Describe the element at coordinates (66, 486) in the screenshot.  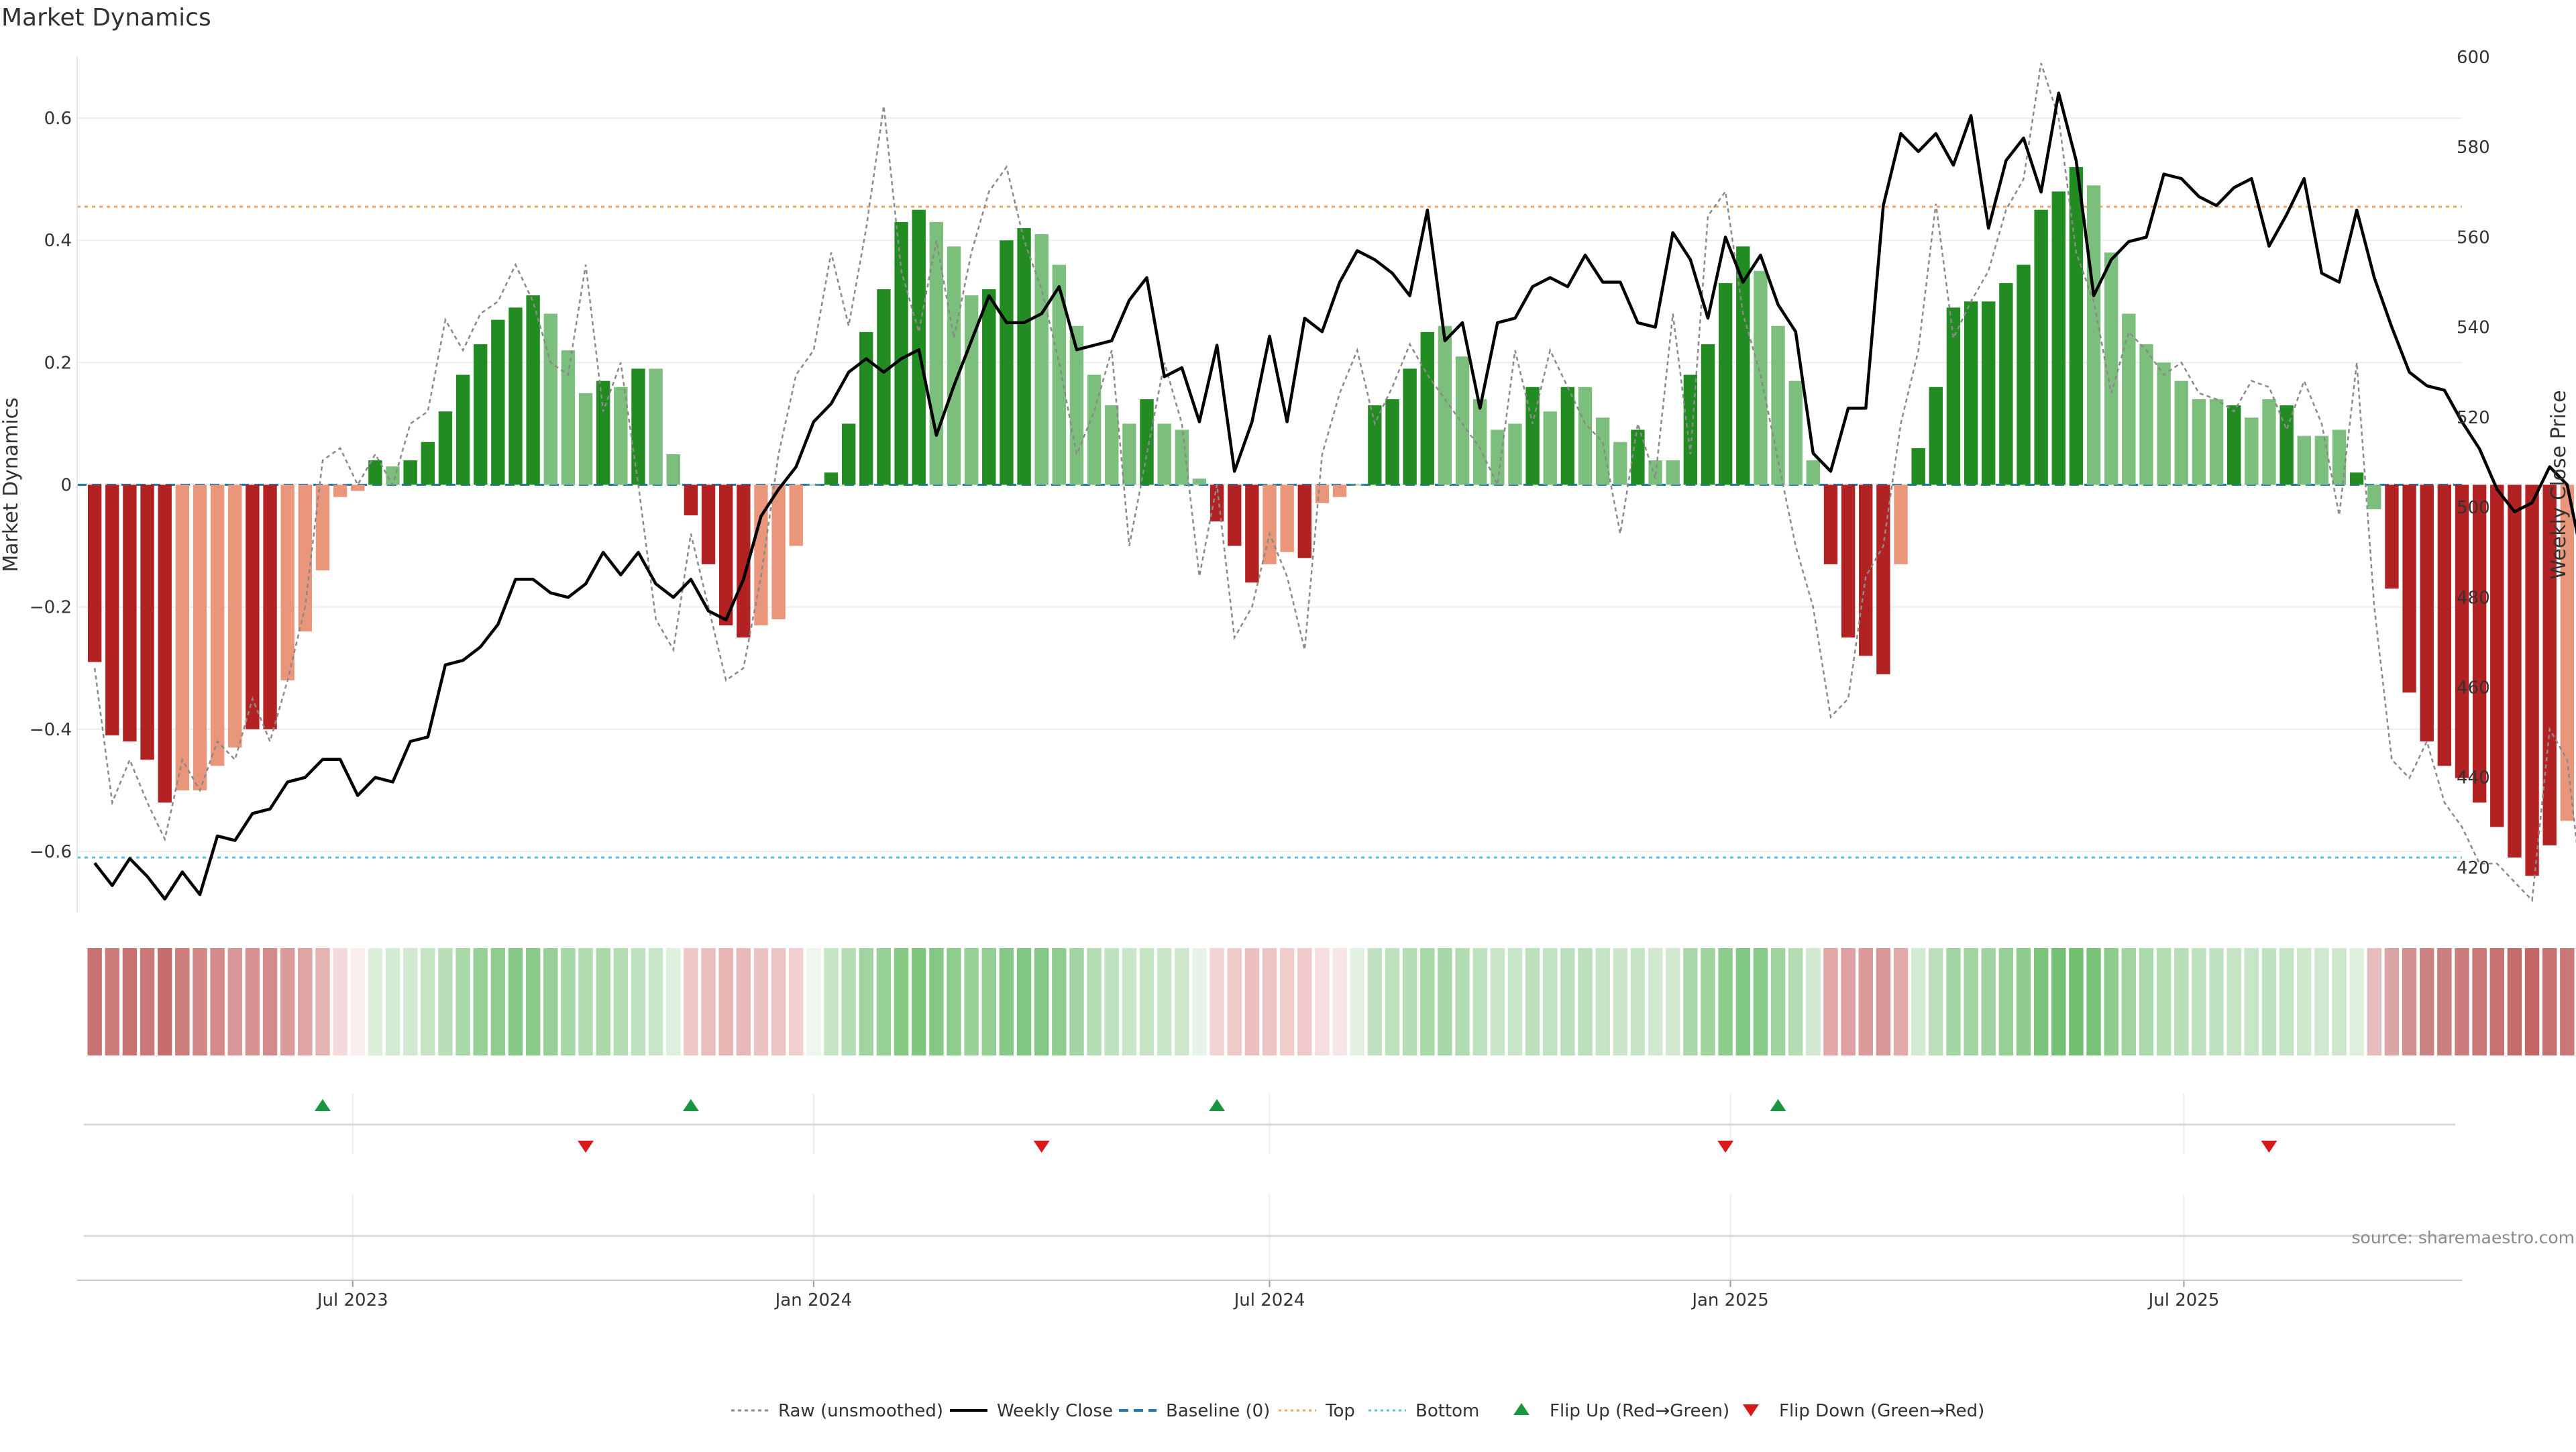
I see `y-tick-label: 0` at that location.